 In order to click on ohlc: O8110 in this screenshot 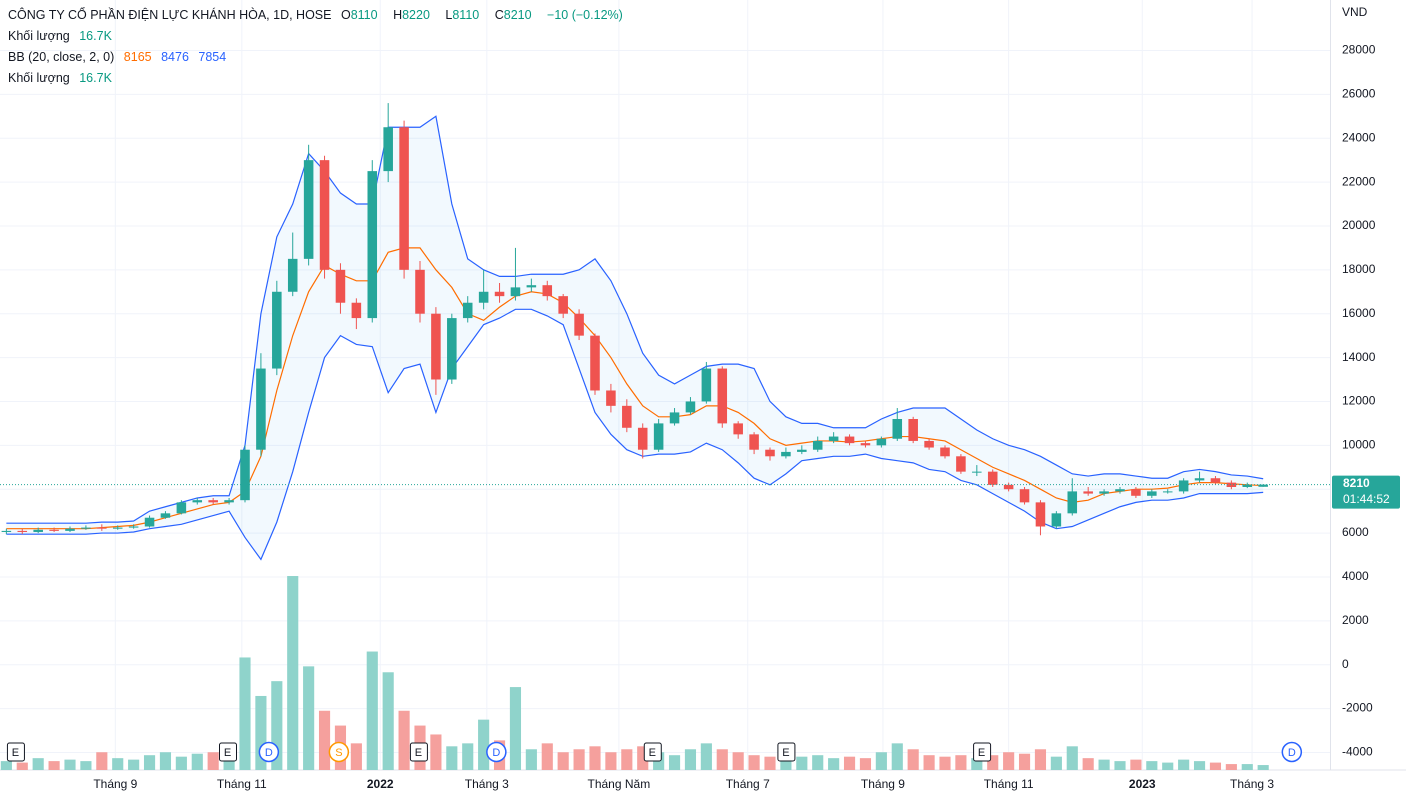, I will do `click(362, 15)`.